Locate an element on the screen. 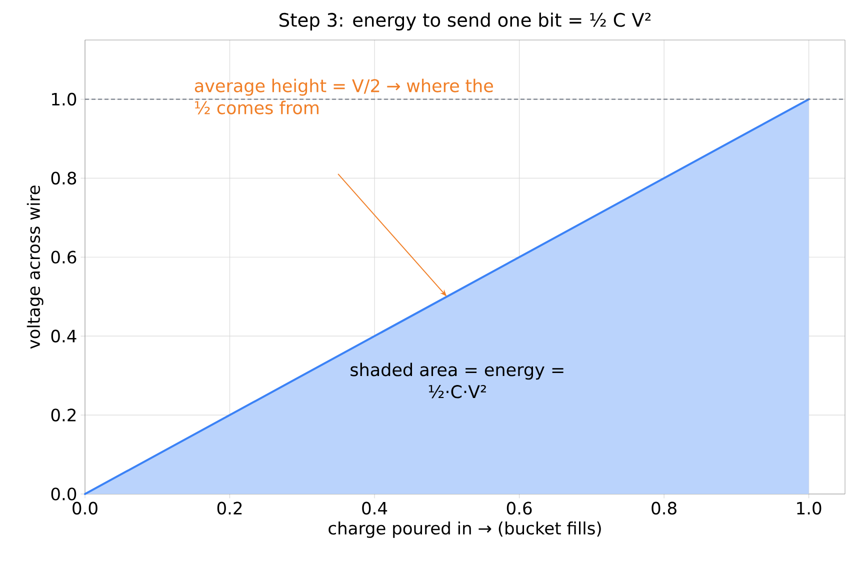  chart-title: Step 3: energy to send one bit = ½ C V² is located at coordinates (465, 21).